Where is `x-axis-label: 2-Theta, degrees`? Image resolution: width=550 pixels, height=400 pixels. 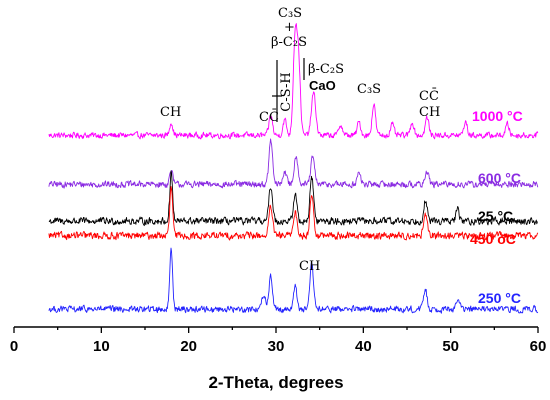 x-axis-label: 2-Theta, degrees is located at coordinates (275, 382).